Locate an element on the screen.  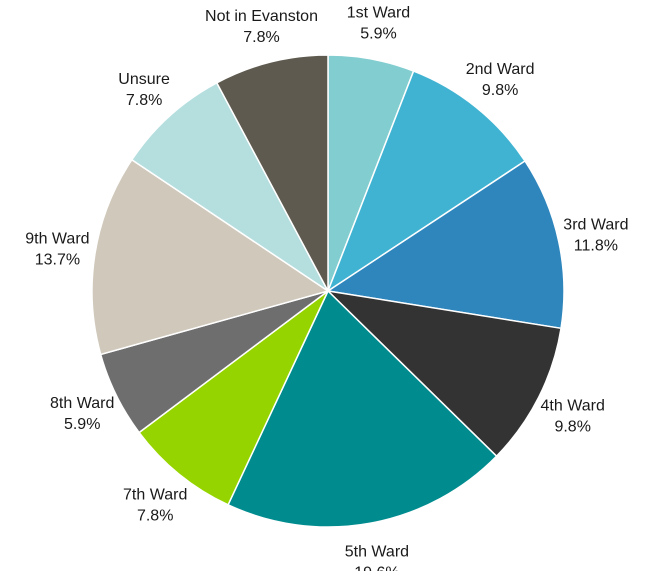
slice-label-not-in-evanston: Not in Evanston 7.8% is located at coordinates (261, 27).